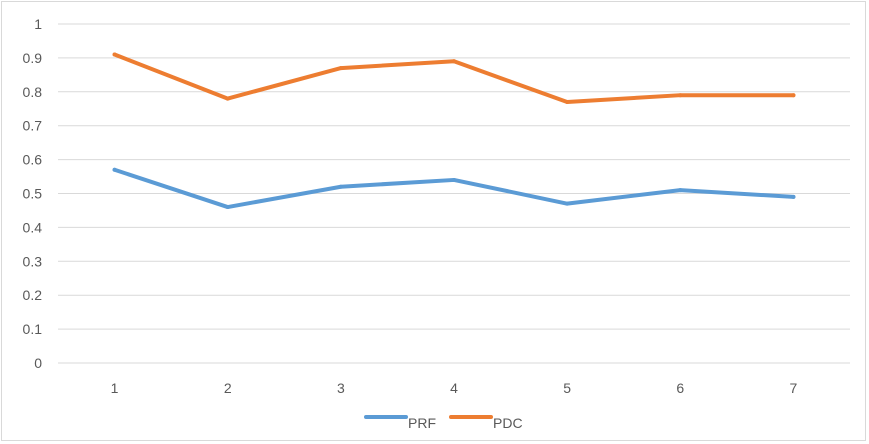 The width and height of the screenshot is (869, 444). What do you see at coordinates (228, 388) in the screenshot?
I see `x-tick-label: 2` at bounding box center [228, 388].